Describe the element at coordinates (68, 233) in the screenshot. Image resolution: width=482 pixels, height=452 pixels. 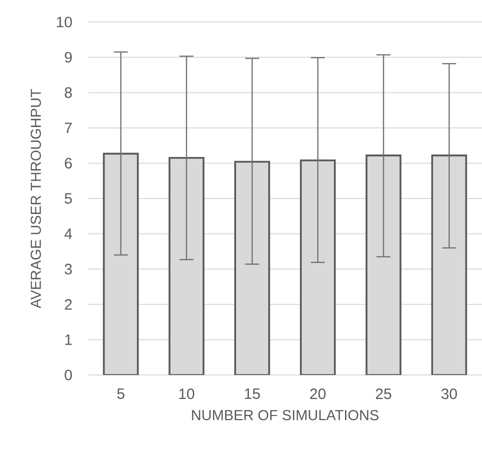
I see `y-tick-label: 4` at that location.